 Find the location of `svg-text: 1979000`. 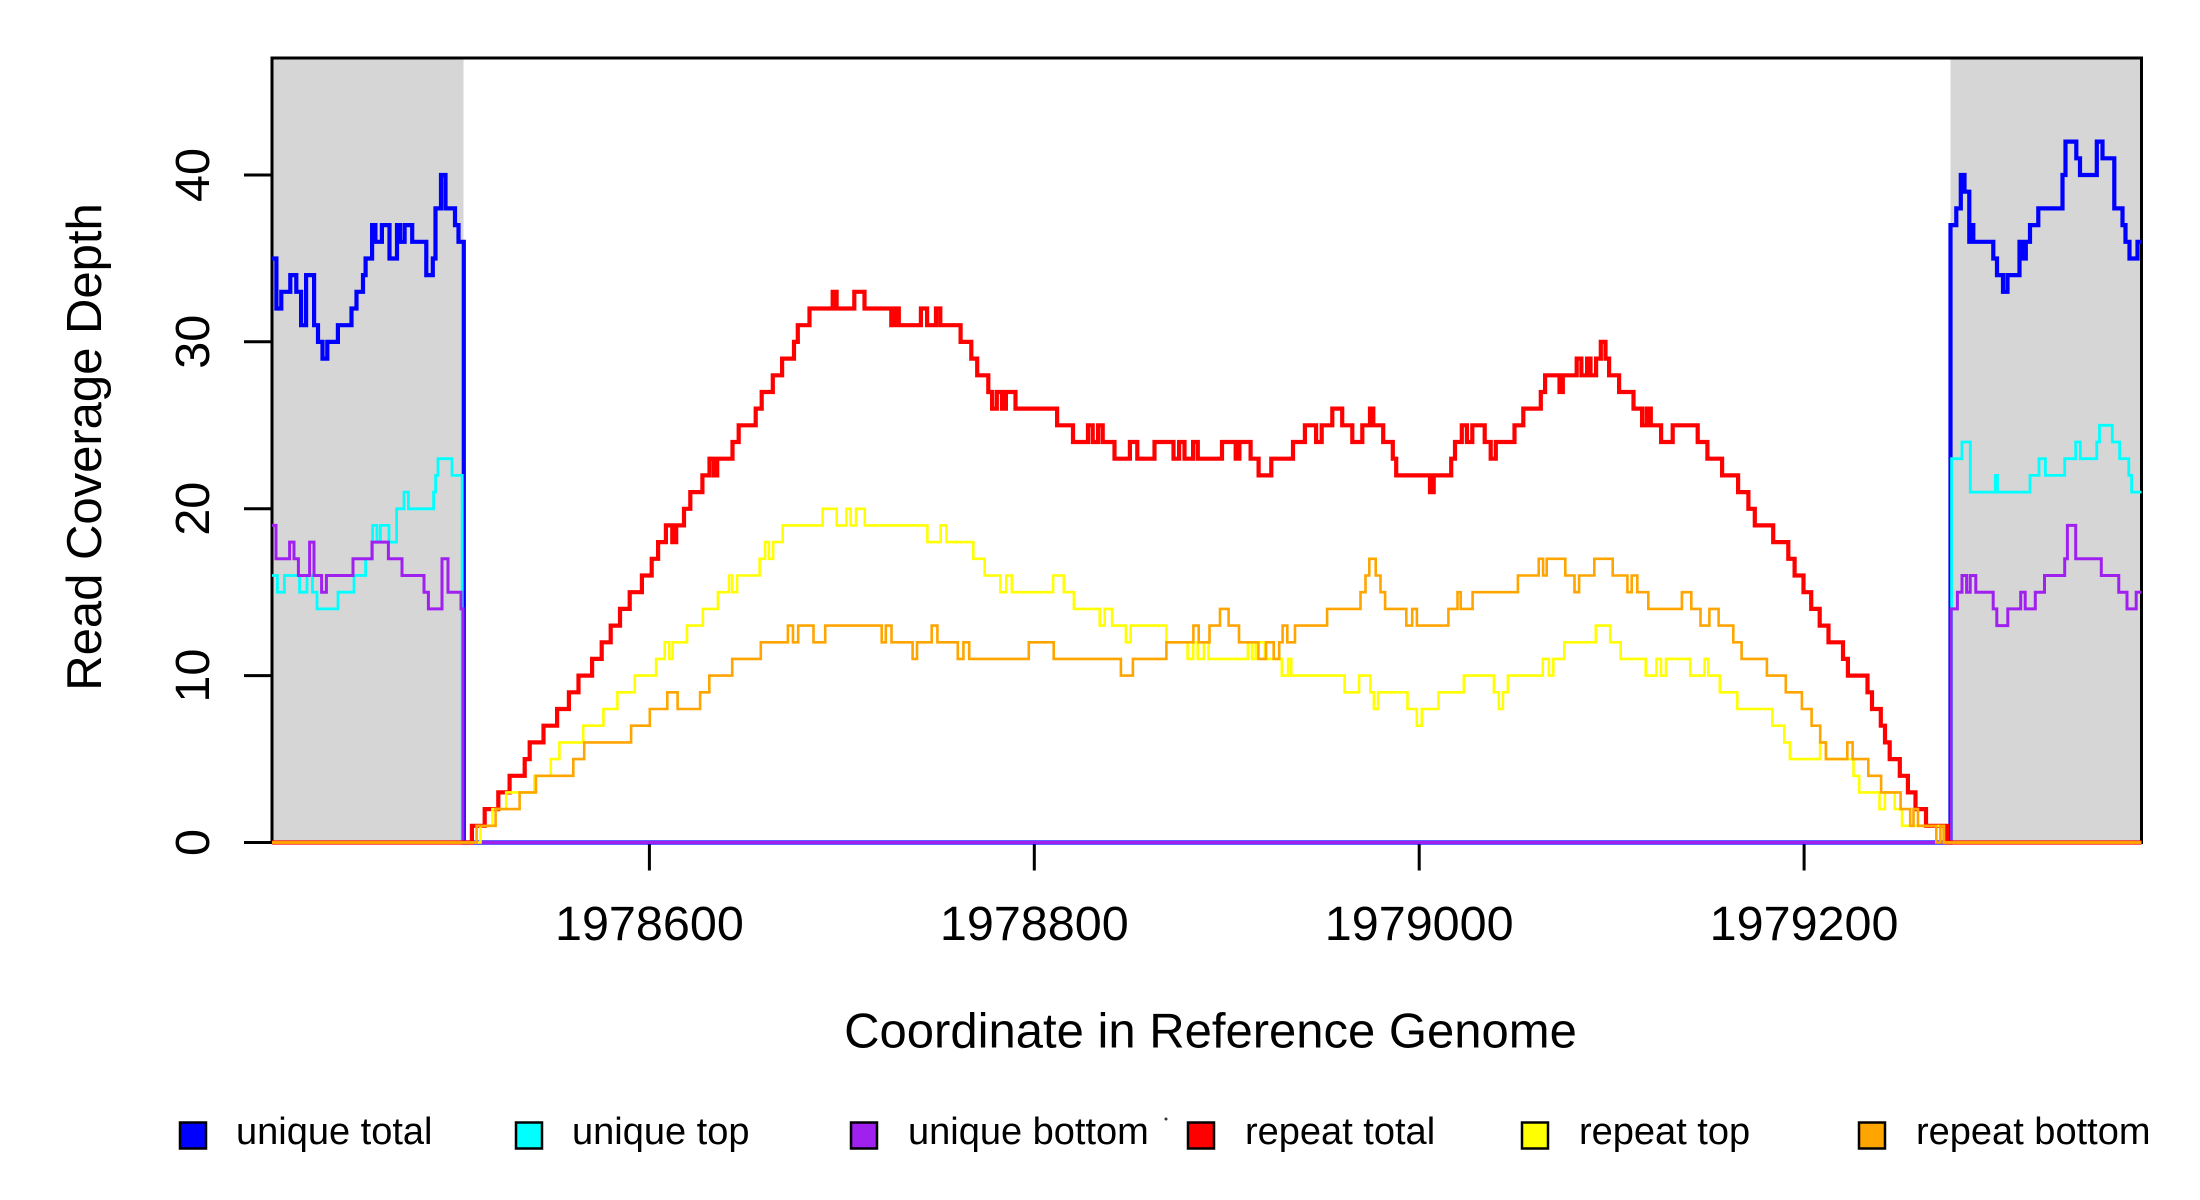

svg-text: 1979000 is located at coordinates (1419, 924).